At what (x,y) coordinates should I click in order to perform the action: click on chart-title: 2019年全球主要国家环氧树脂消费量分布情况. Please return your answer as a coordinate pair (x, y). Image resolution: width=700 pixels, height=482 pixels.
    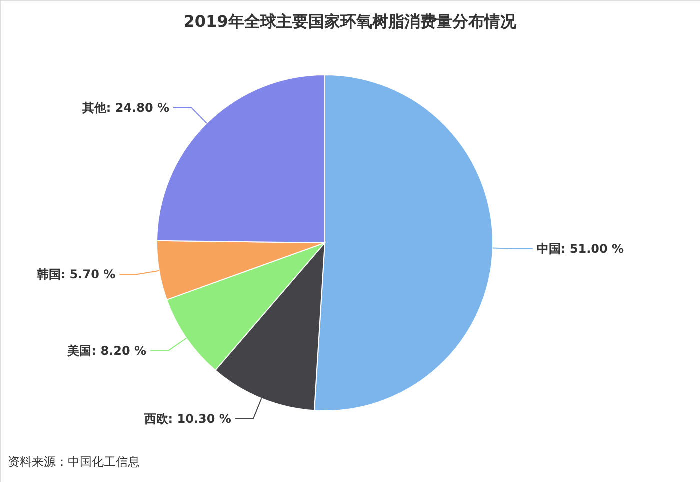
    Looking at the image, I should click on (351, 21).